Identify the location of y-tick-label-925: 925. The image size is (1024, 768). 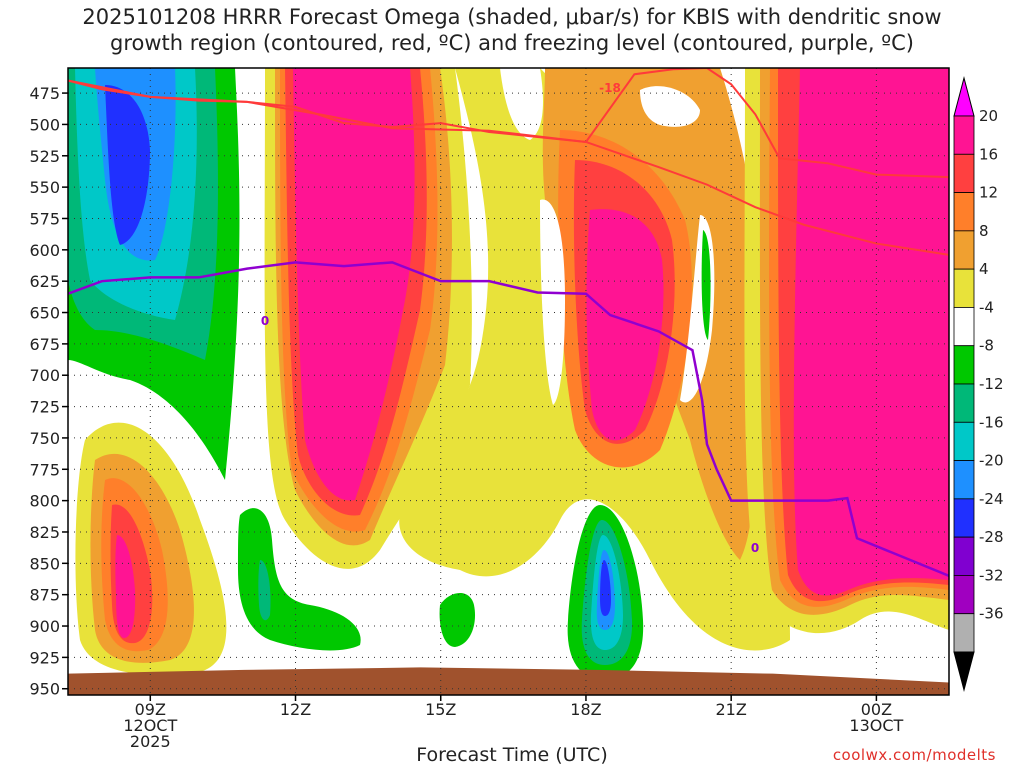
(44, 657).